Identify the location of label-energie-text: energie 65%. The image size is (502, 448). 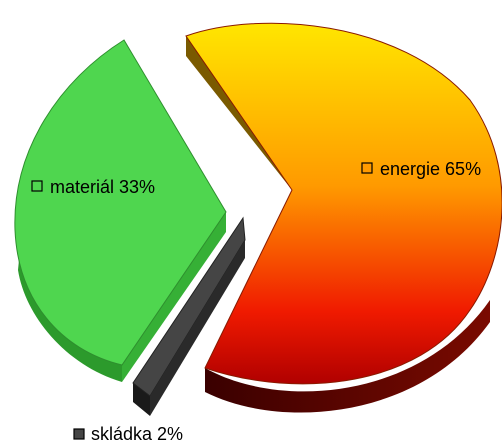
(430, 169).